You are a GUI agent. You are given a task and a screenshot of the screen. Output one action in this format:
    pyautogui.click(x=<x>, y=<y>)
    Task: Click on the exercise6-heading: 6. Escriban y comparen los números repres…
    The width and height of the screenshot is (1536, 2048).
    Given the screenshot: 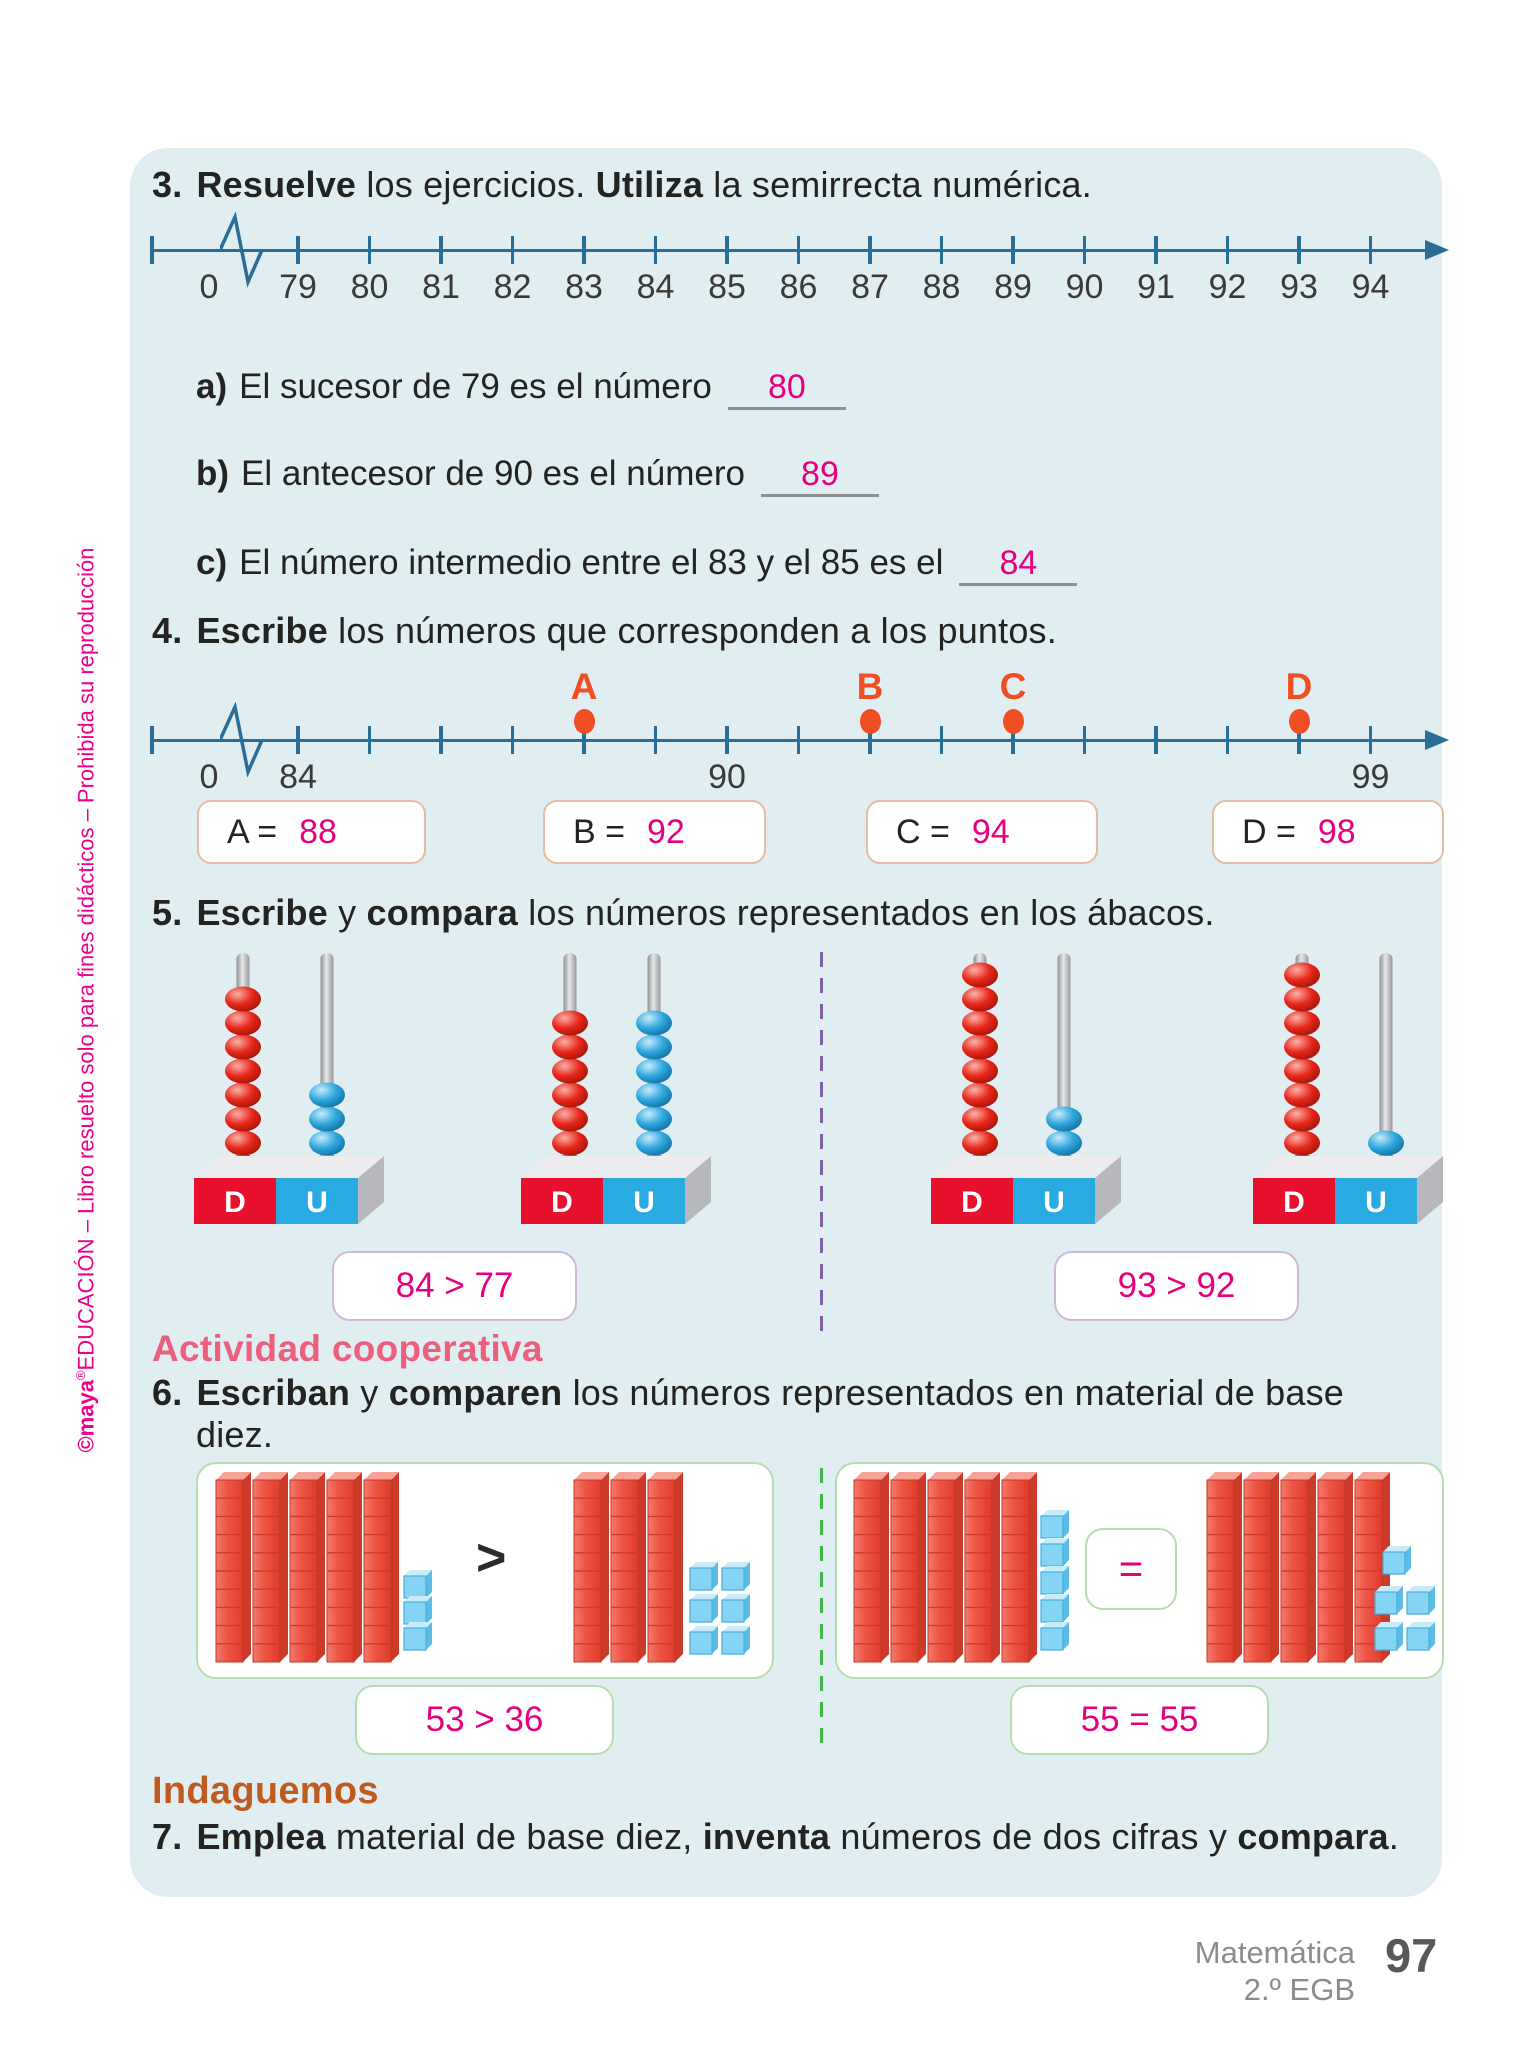 What is the action you would take?
    pyautogui.click(x=787, y=1393)
    